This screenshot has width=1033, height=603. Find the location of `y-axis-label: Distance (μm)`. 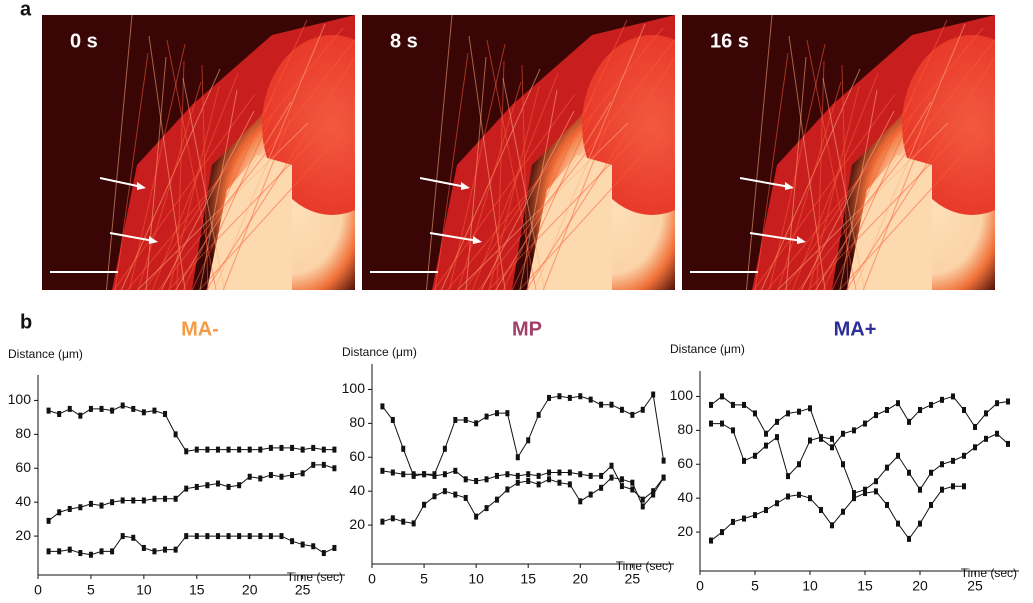

y-axis-label: Distance (μm) is located at coordinates (707, 349).